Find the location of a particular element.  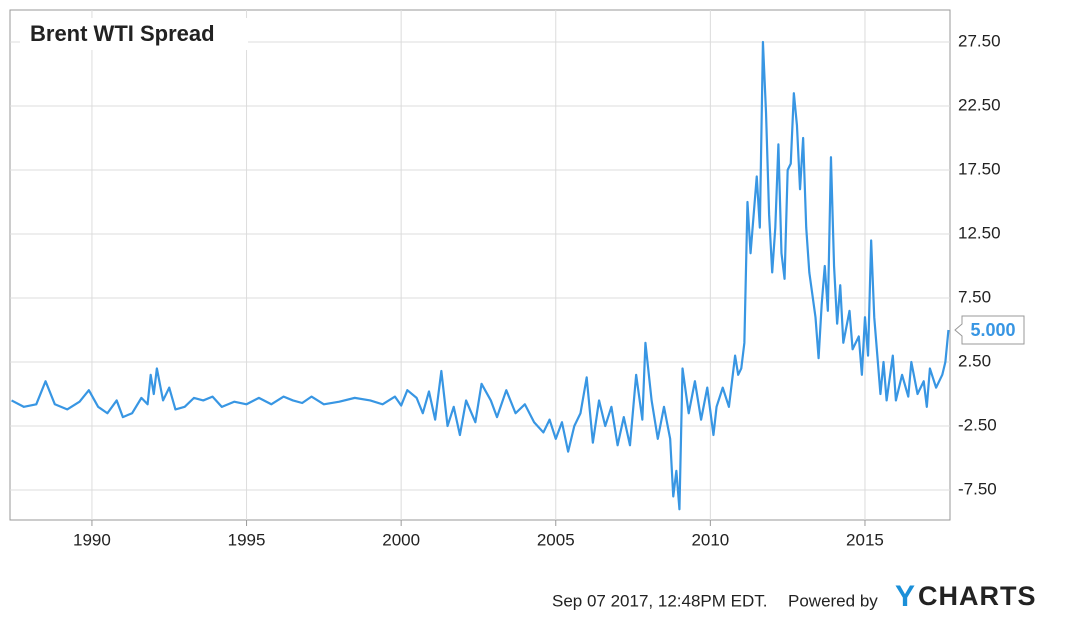

value-label: 5.000 is located at coordinates (992, 330).